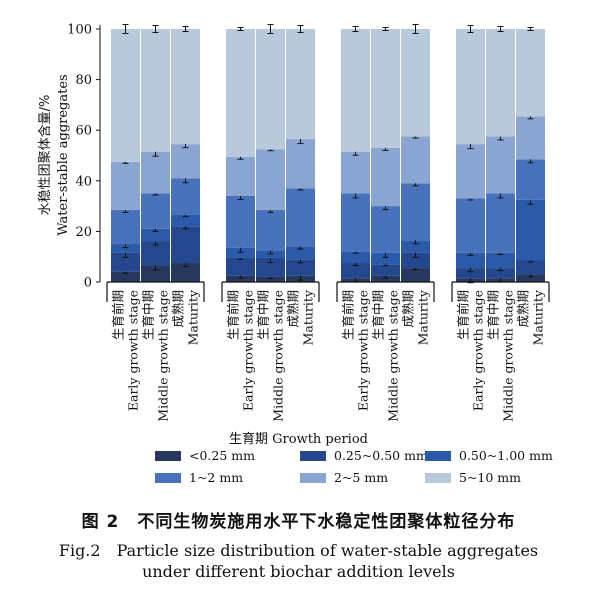 The width and height of the screenshot is (597, 592). Describe the element at coordinates (298, 439) in the screenshot. I see `x-axis-title: 生育期 Growth period` at that location.